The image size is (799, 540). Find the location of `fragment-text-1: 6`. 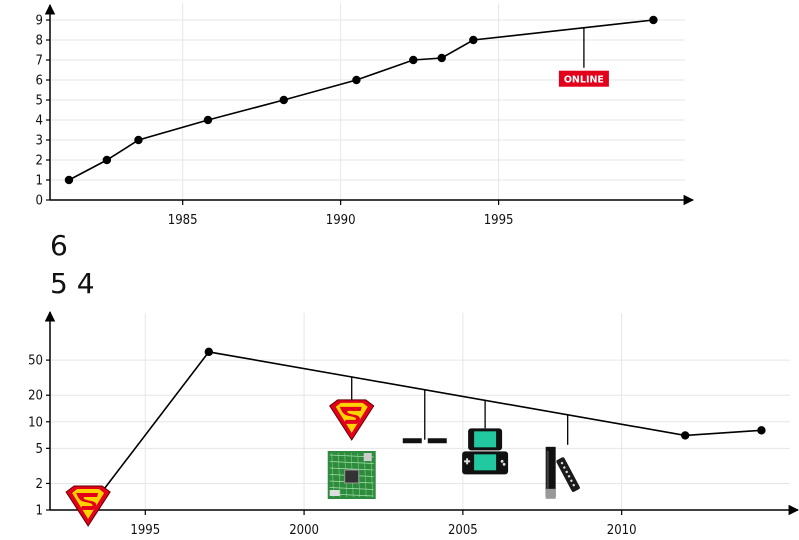

fragment-text-1: 6 is located at coordinates (59, 245).